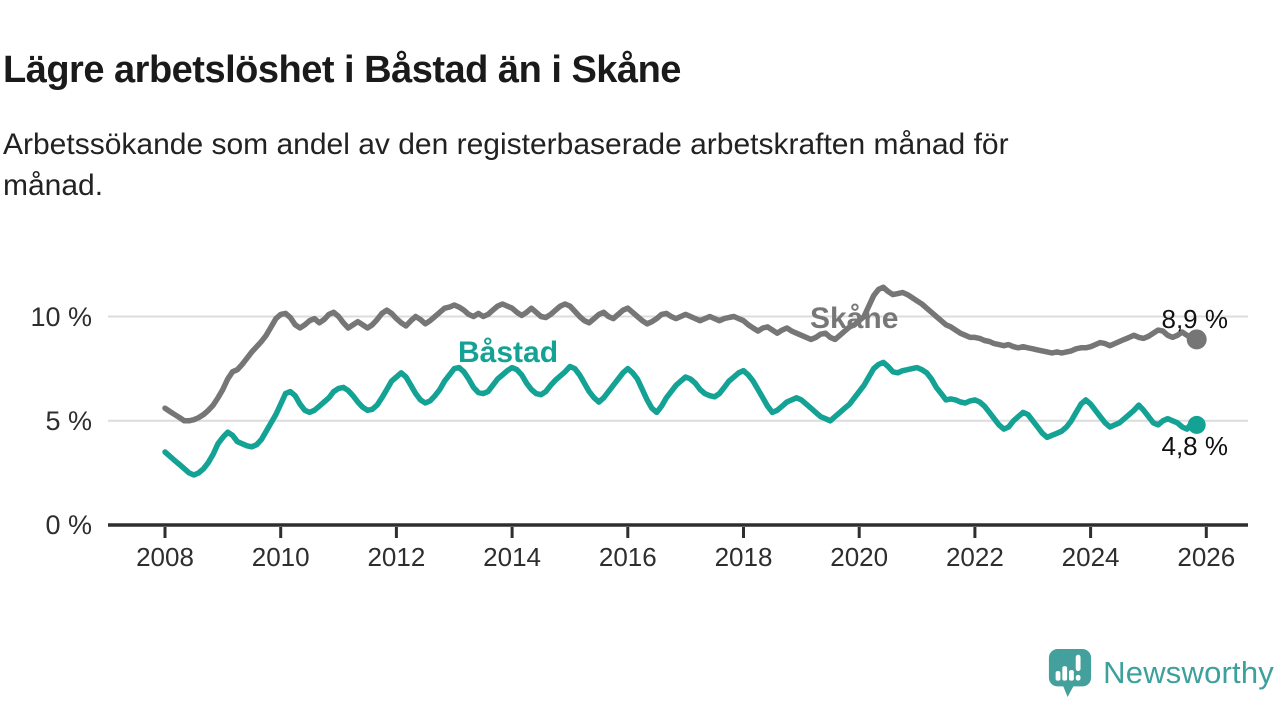 This screenshot has width=1280, height=720. I want to click on x-axis-label: 2014, so click(512, 557).